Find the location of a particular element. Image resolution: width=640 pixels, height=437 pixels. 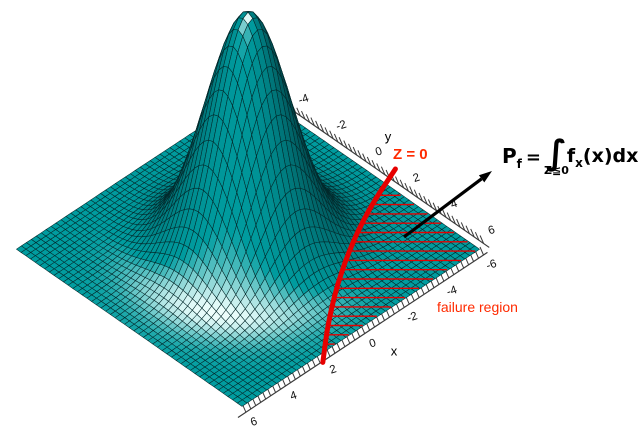

formula-lhs: Pf is located at coordinates (512, 157).